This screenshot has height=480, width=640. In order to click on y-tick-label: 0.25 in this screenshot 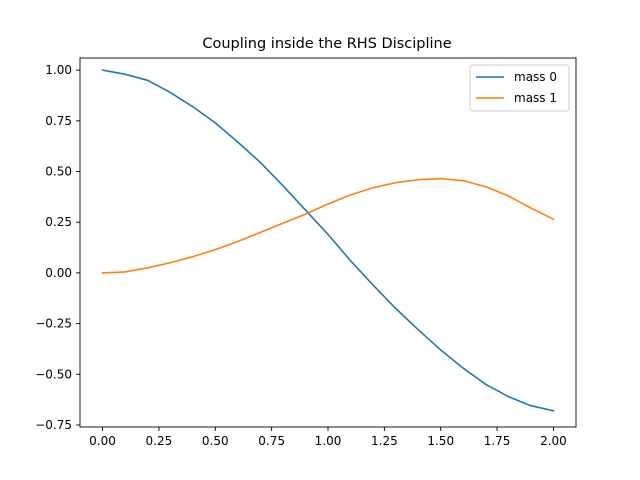, I will do `click(58, 222)`.